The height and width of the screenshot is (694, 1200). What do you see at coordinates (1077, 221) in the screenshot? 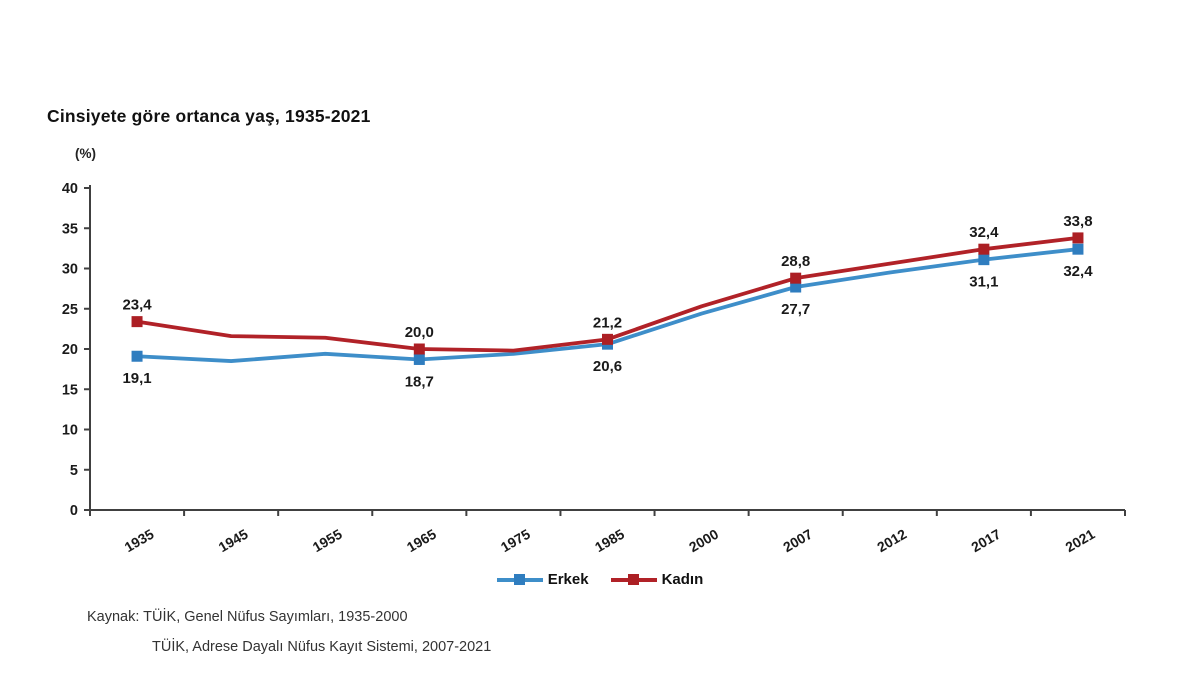
I see `svg-text: 33,8` at bounding box center [1077, 221].